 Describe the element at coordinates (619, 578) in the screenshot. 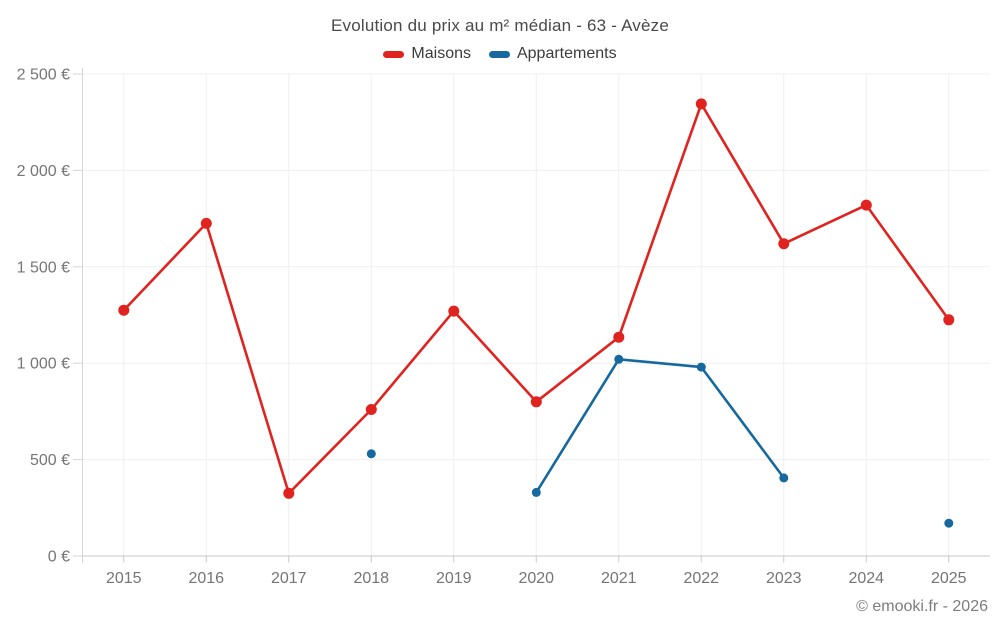

I see `x-tick-label-2021: 2021` at that location.